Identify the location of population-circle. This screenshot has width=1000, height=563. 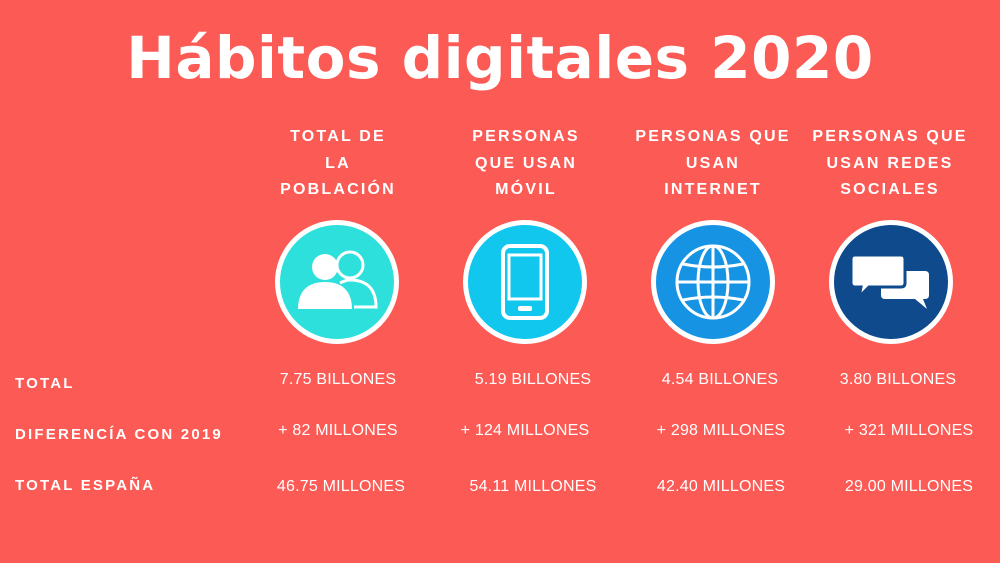
(337, 282).